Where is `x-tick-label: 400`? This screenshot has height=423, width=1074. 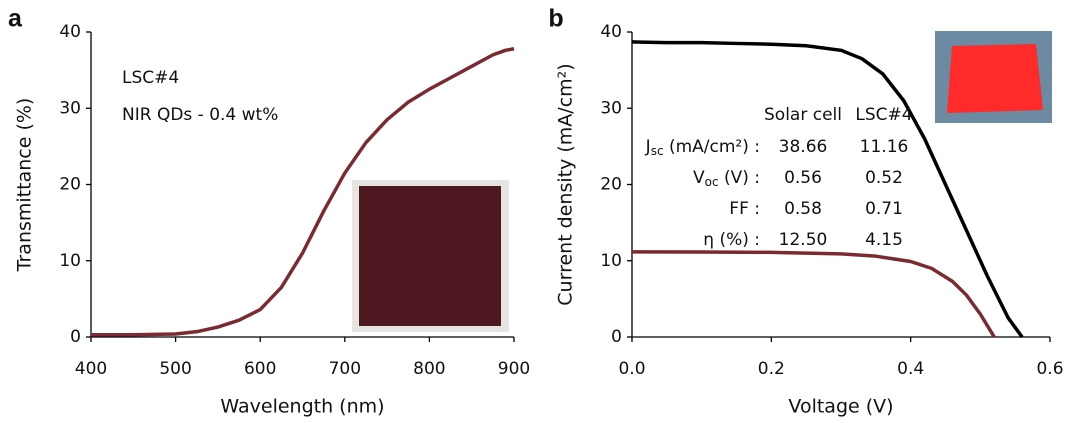
x-tick-label: 400 is located at coordinates (91, 369).